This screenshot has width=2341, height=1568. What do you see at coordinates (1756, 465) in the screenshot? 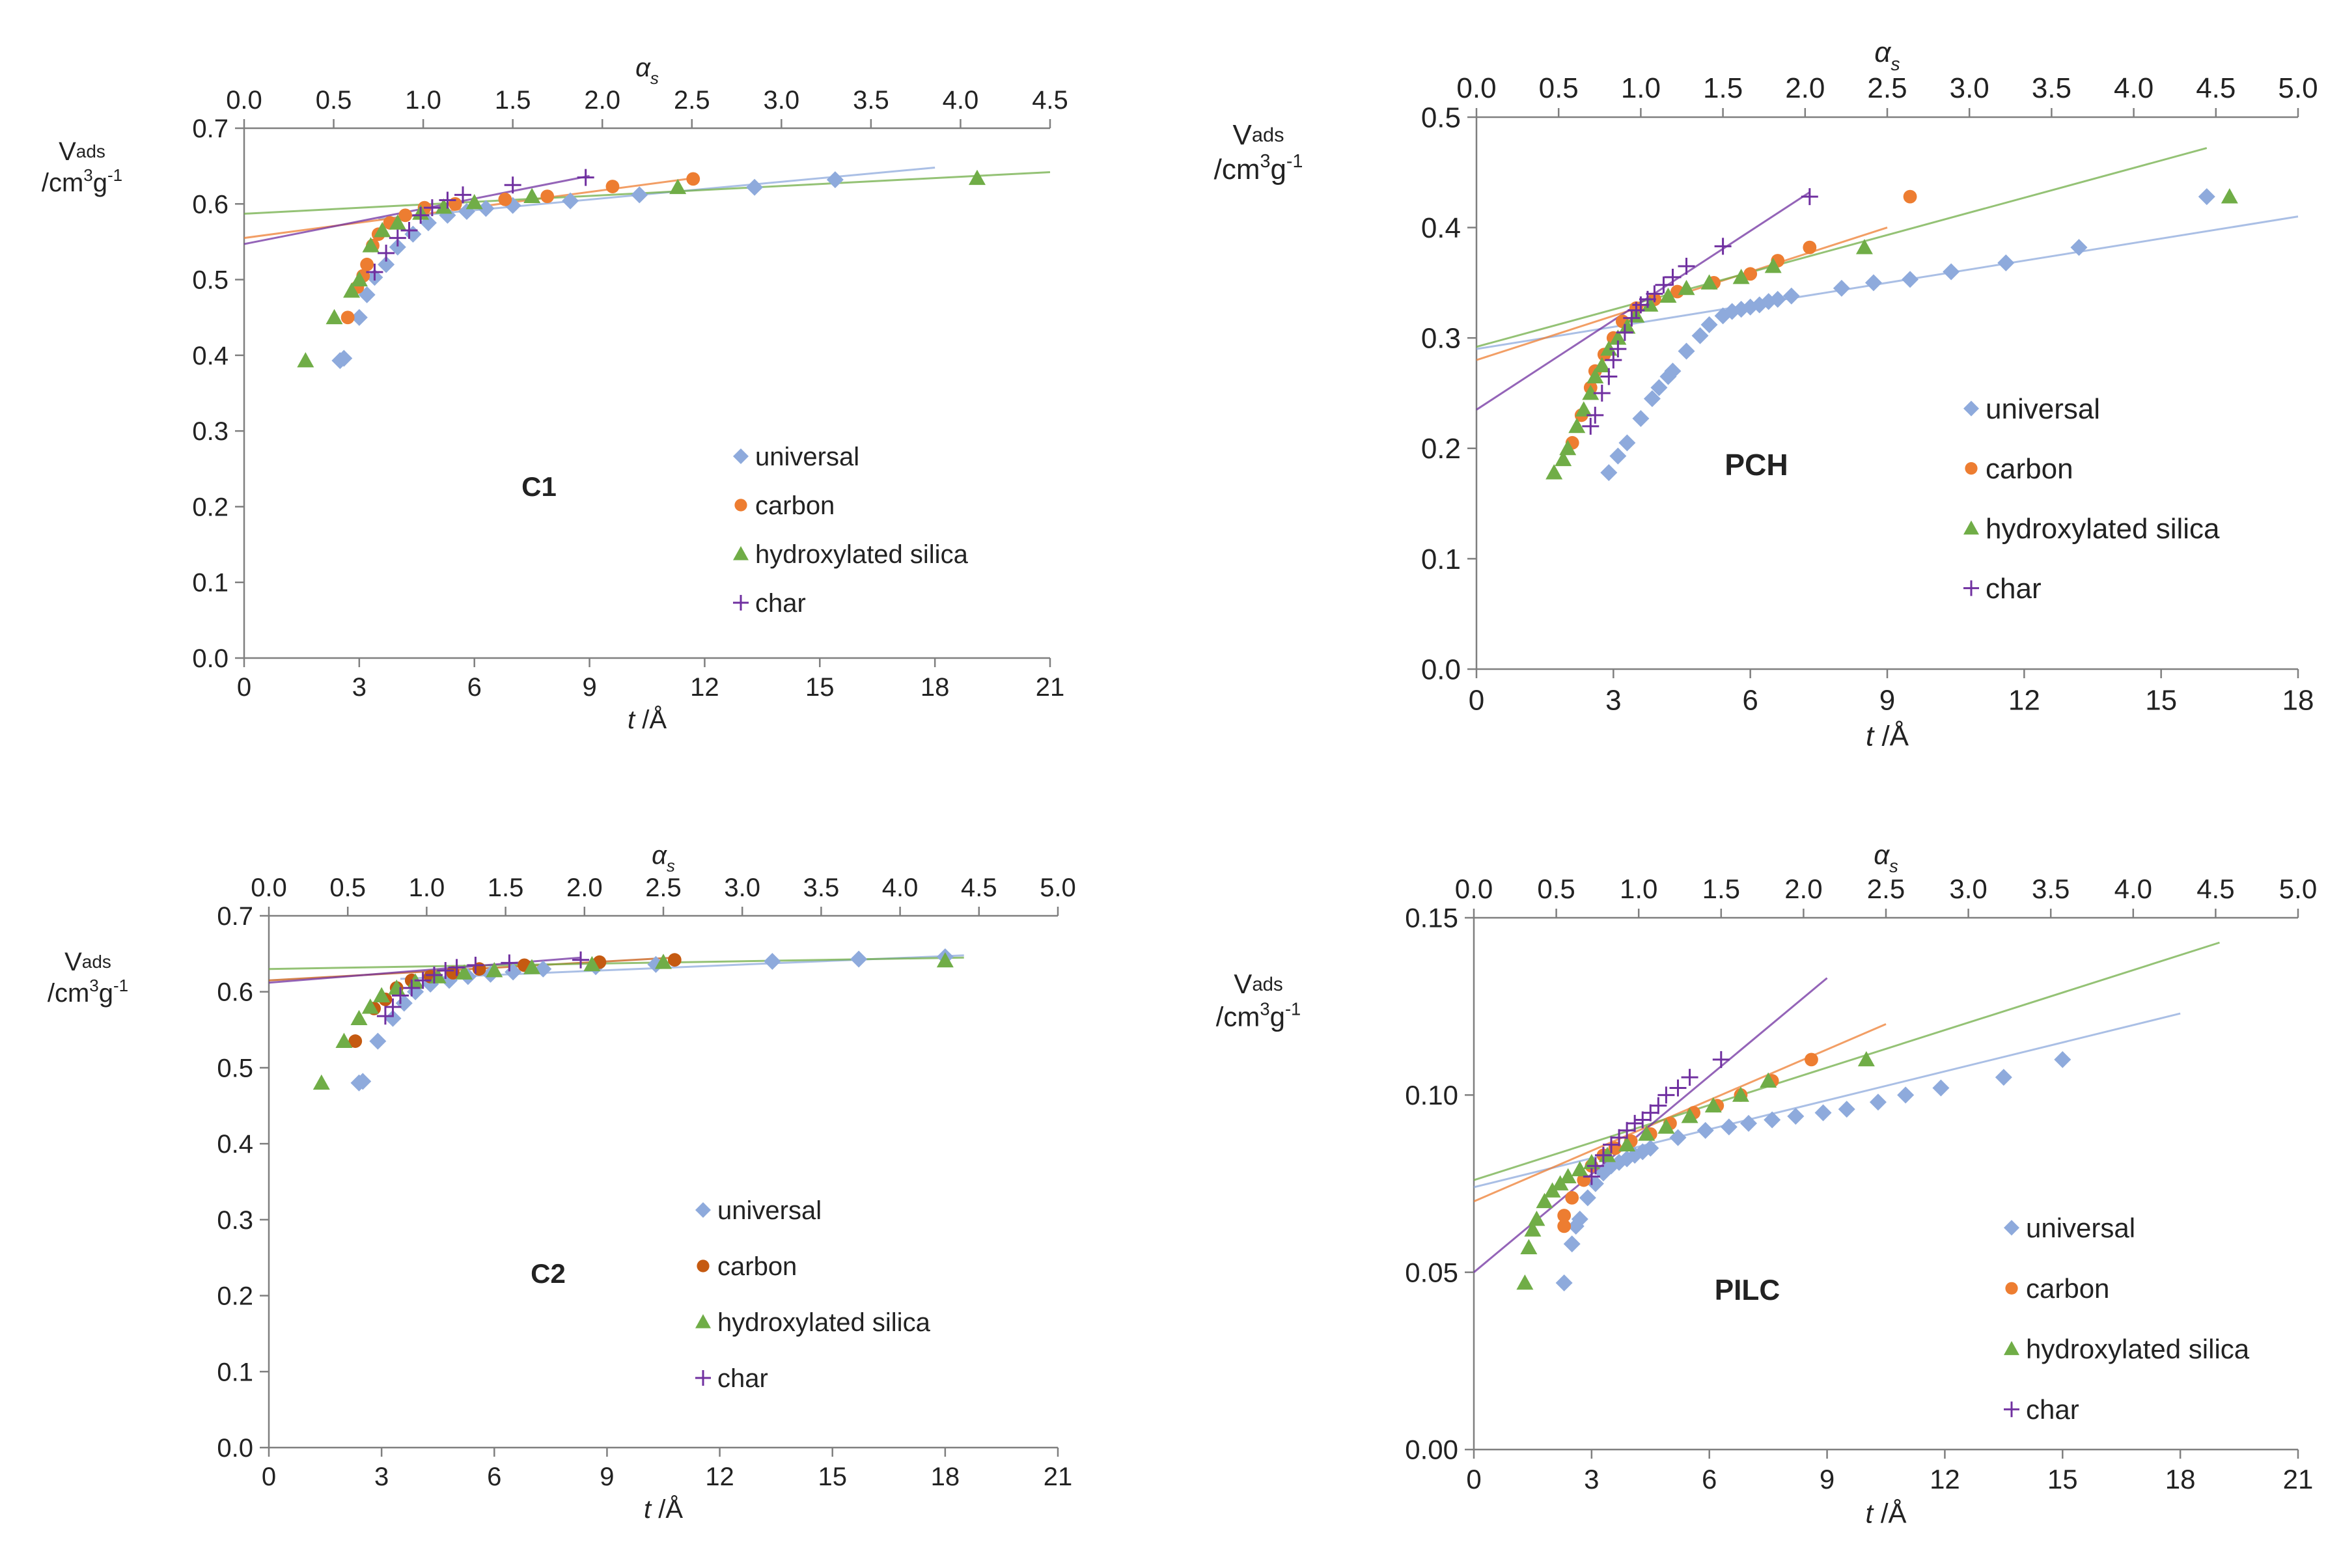
I see `sample-label: PCH` at bounding box center [1756, 465].